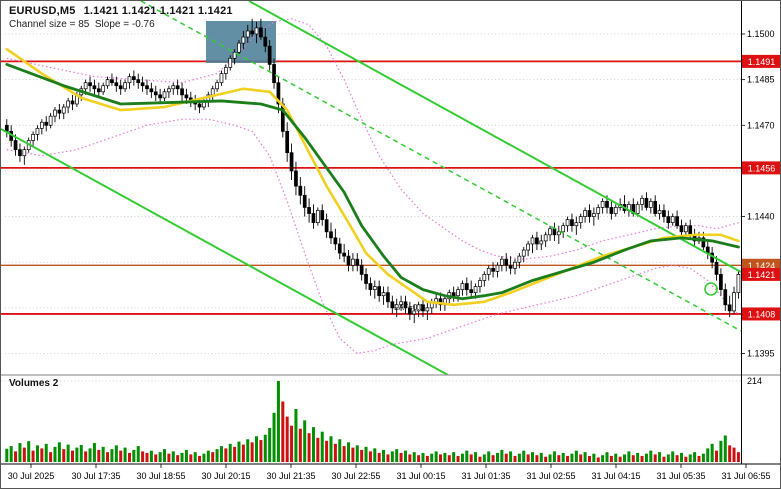 Image resolution: width=781 pixels, height=489 pixels. I want to click on marker-circle, so click(711, 289).